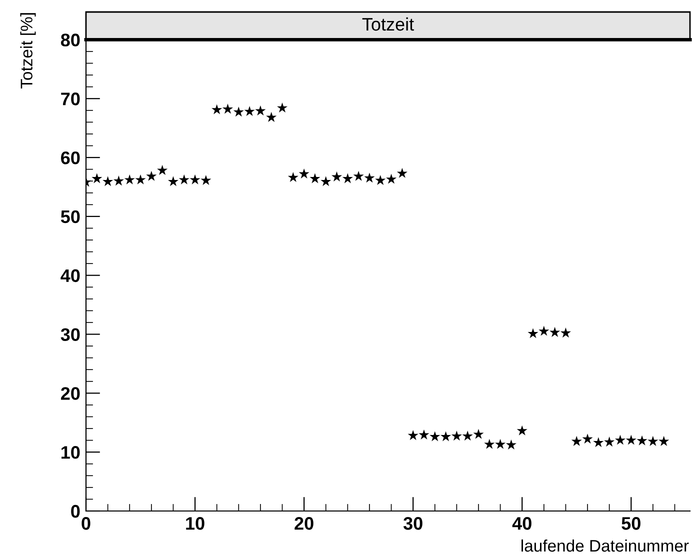  Describe the element at coordinates (70, 275) in the screenshot. I see `y-tick-label: 40` at that location.